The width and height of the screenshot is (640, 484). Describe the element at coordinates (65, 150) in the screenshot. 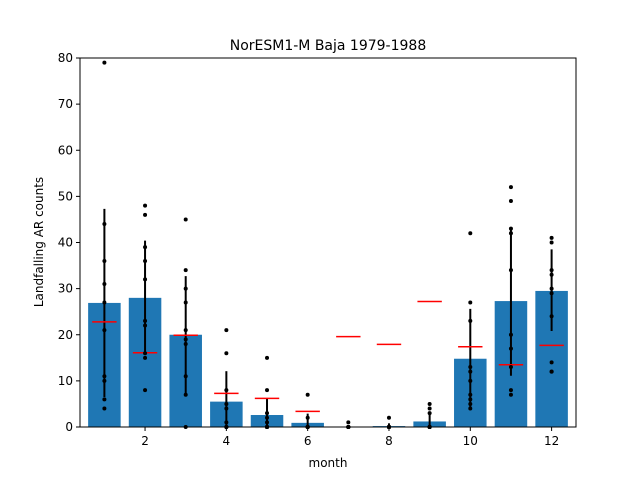

I see `y-tick-label-60: 60` at that location.